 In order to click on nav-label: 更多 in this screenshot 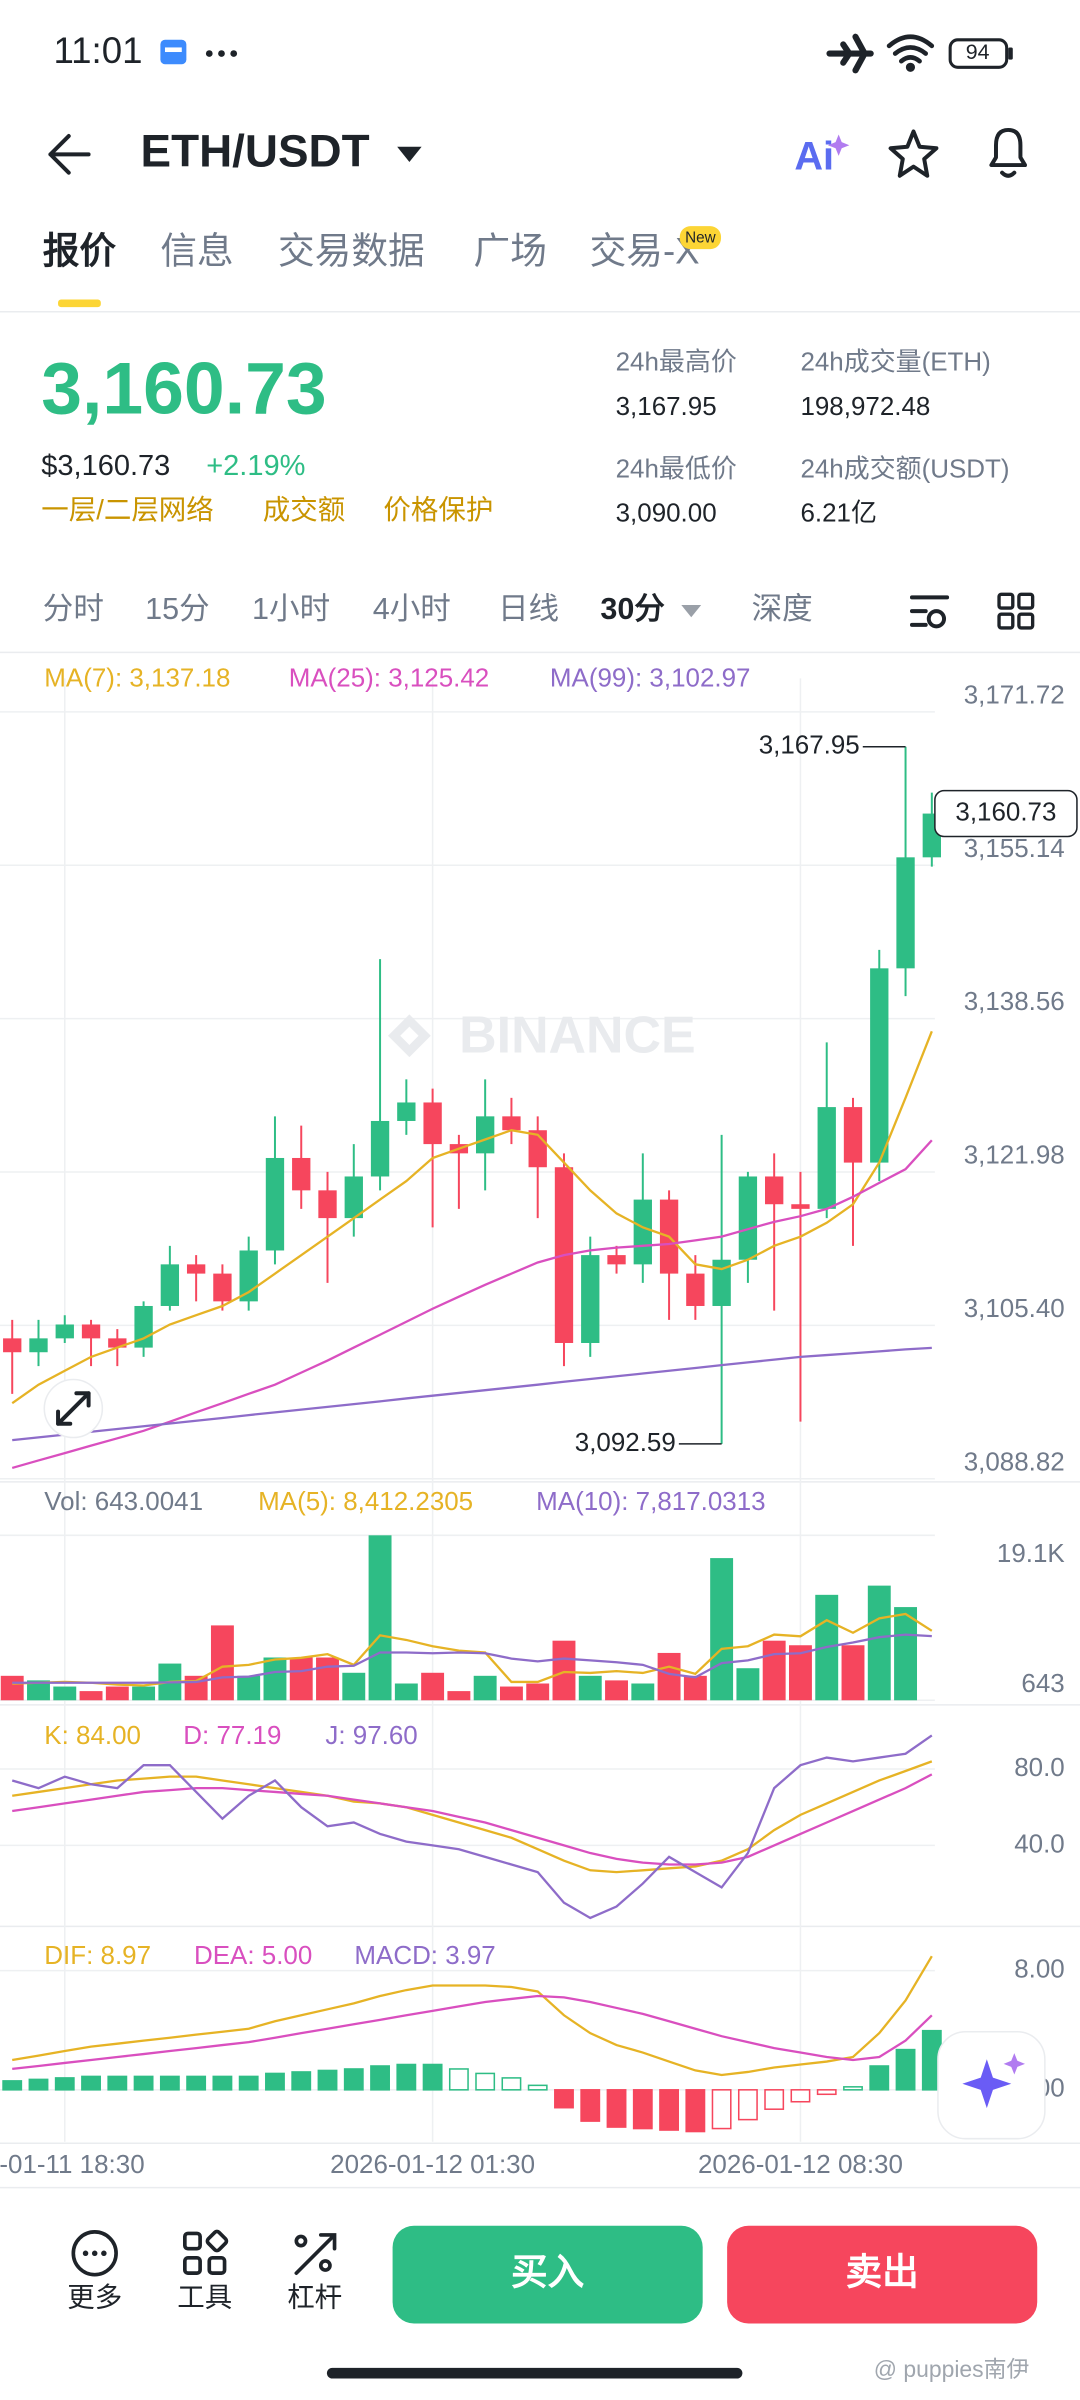, I will do `click(94, 2296)`.